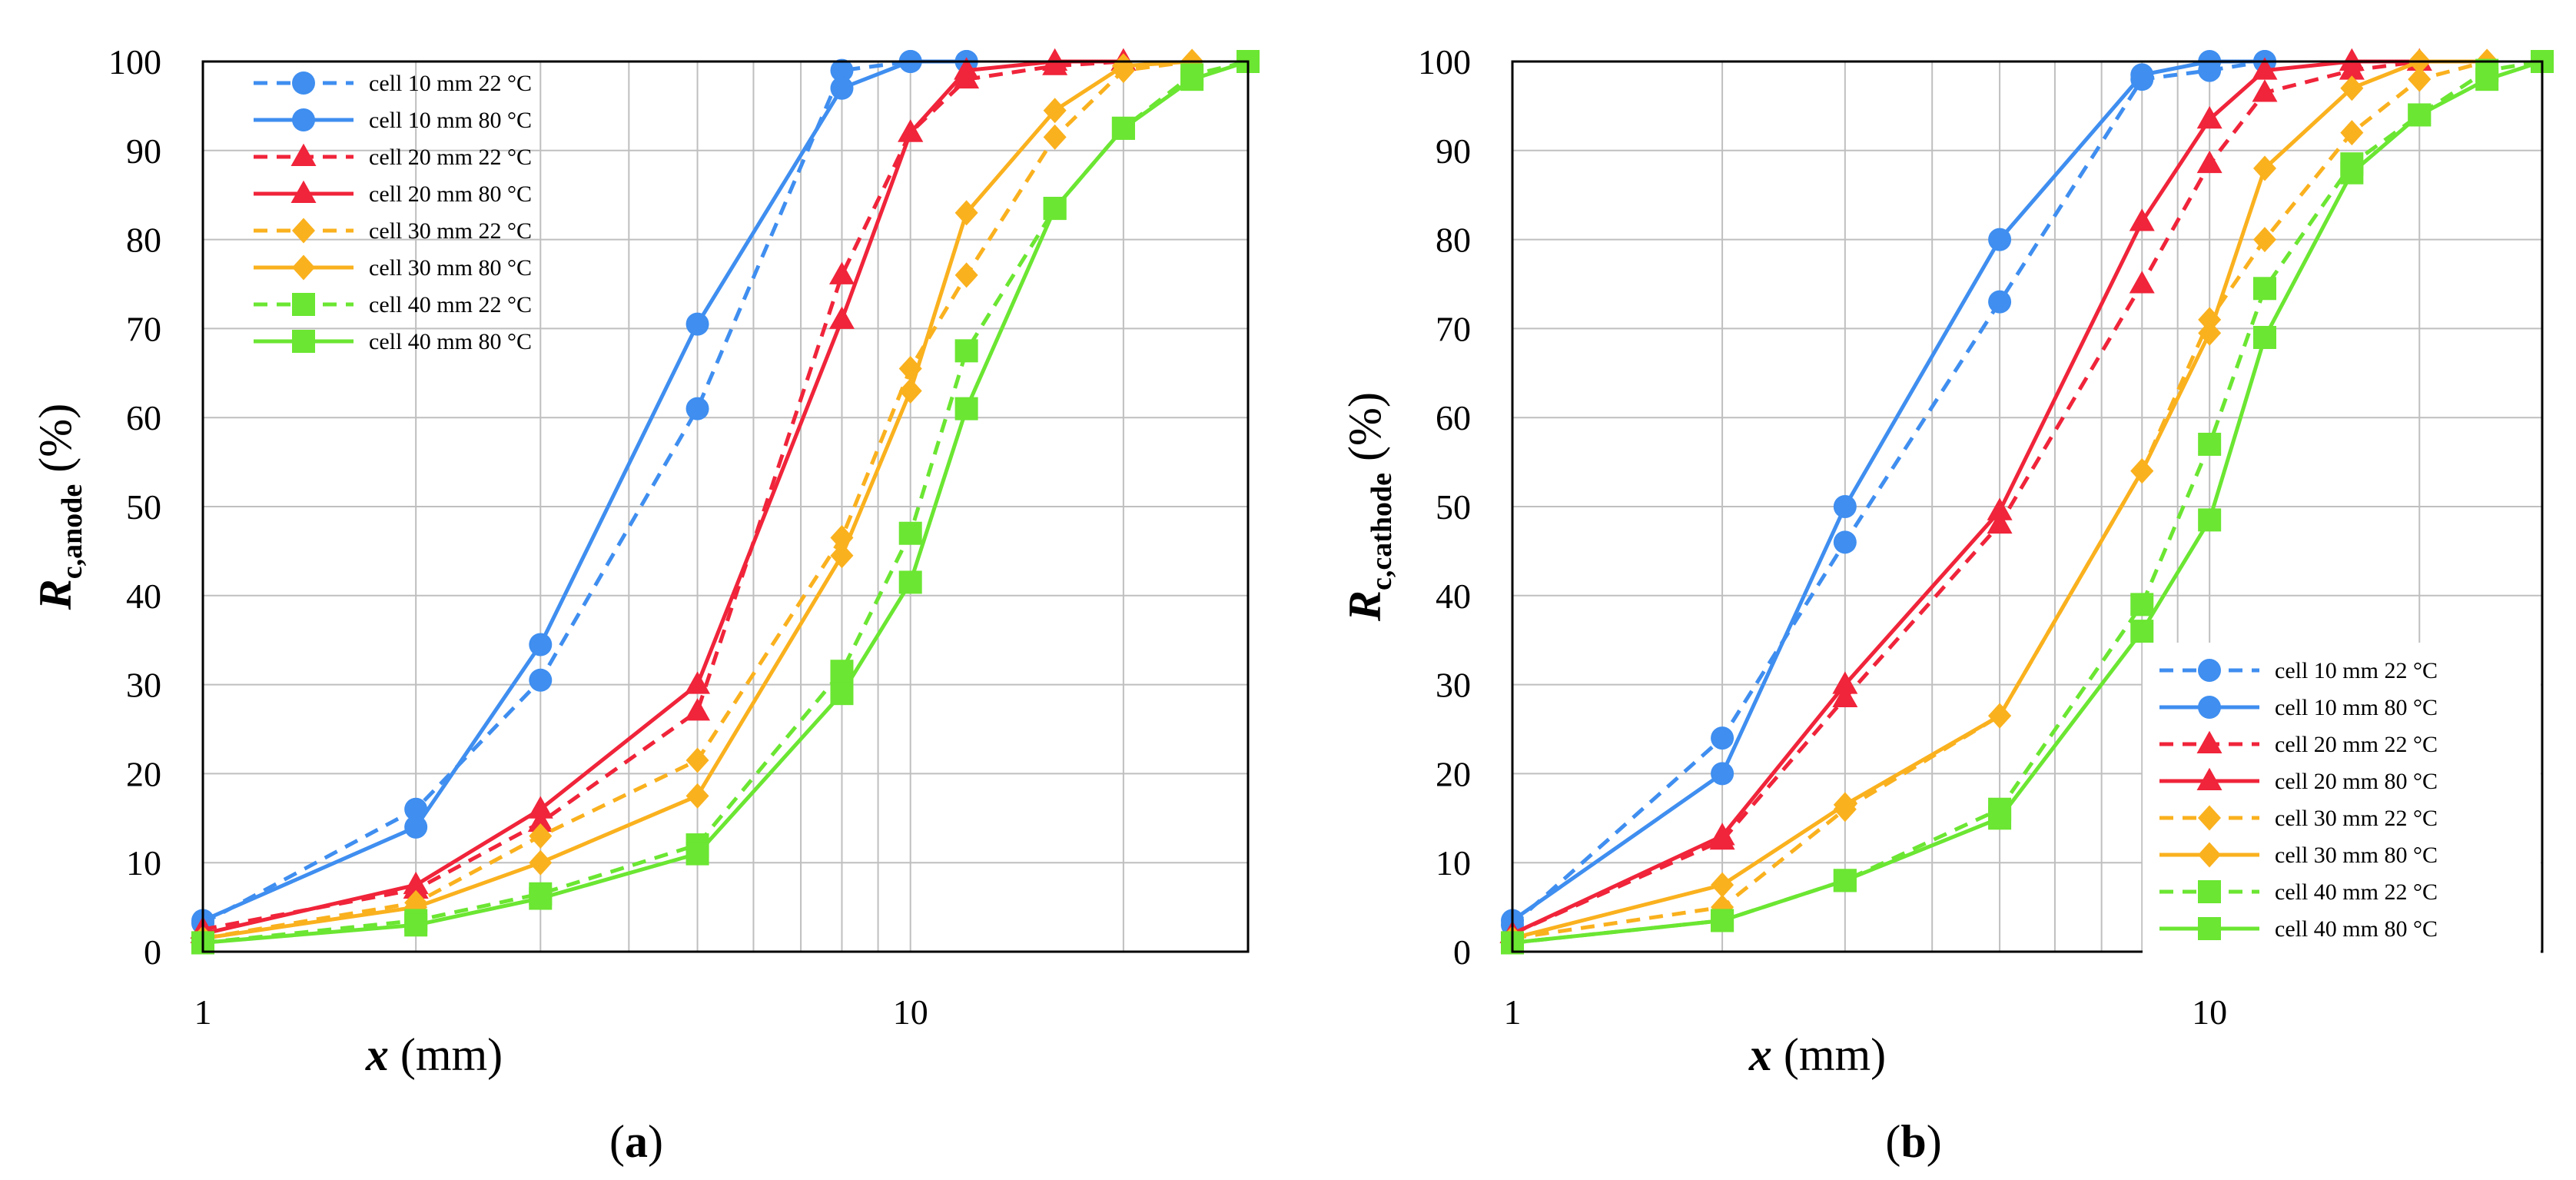  What do you see at coordinates (636, 1141) in the screenshot?
I see `caption-a: (a)` at bounding box center [636, 1141].